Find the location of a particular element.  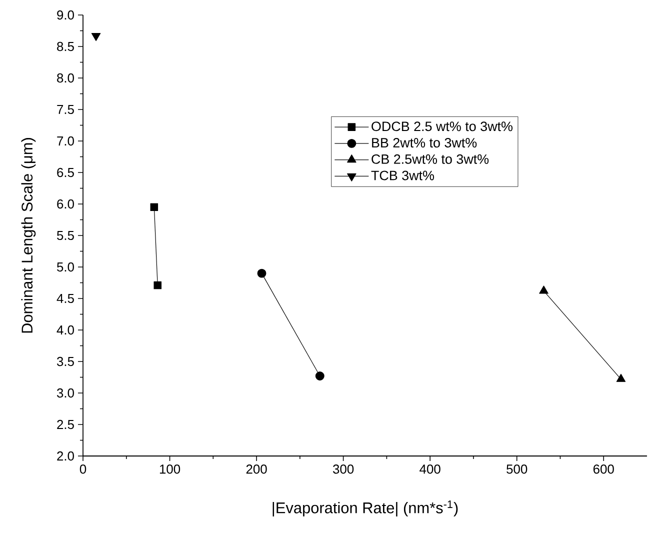

legend-label: ODCB 2.5 wt% to 3wt% is located at coordinates (442, 127).